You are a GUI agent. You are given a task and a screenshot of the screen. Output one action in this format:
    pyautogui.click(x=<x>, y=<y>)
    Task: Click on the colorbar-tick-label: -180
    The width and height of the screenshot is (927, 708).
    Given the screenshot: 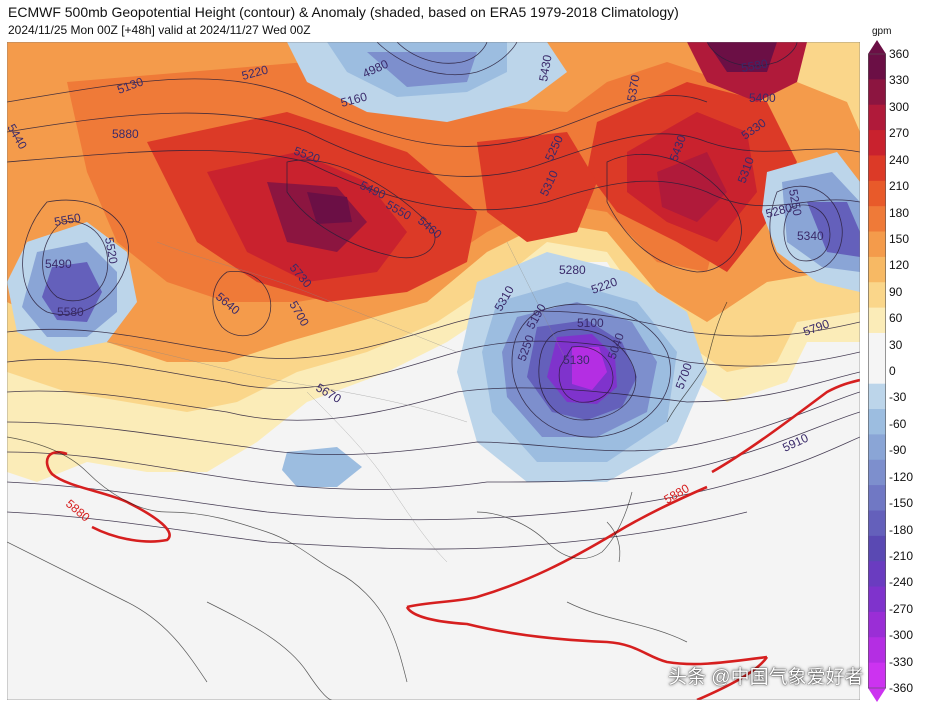 What is the action you would take?
    pyautogui.click(x=901, y=529)
    